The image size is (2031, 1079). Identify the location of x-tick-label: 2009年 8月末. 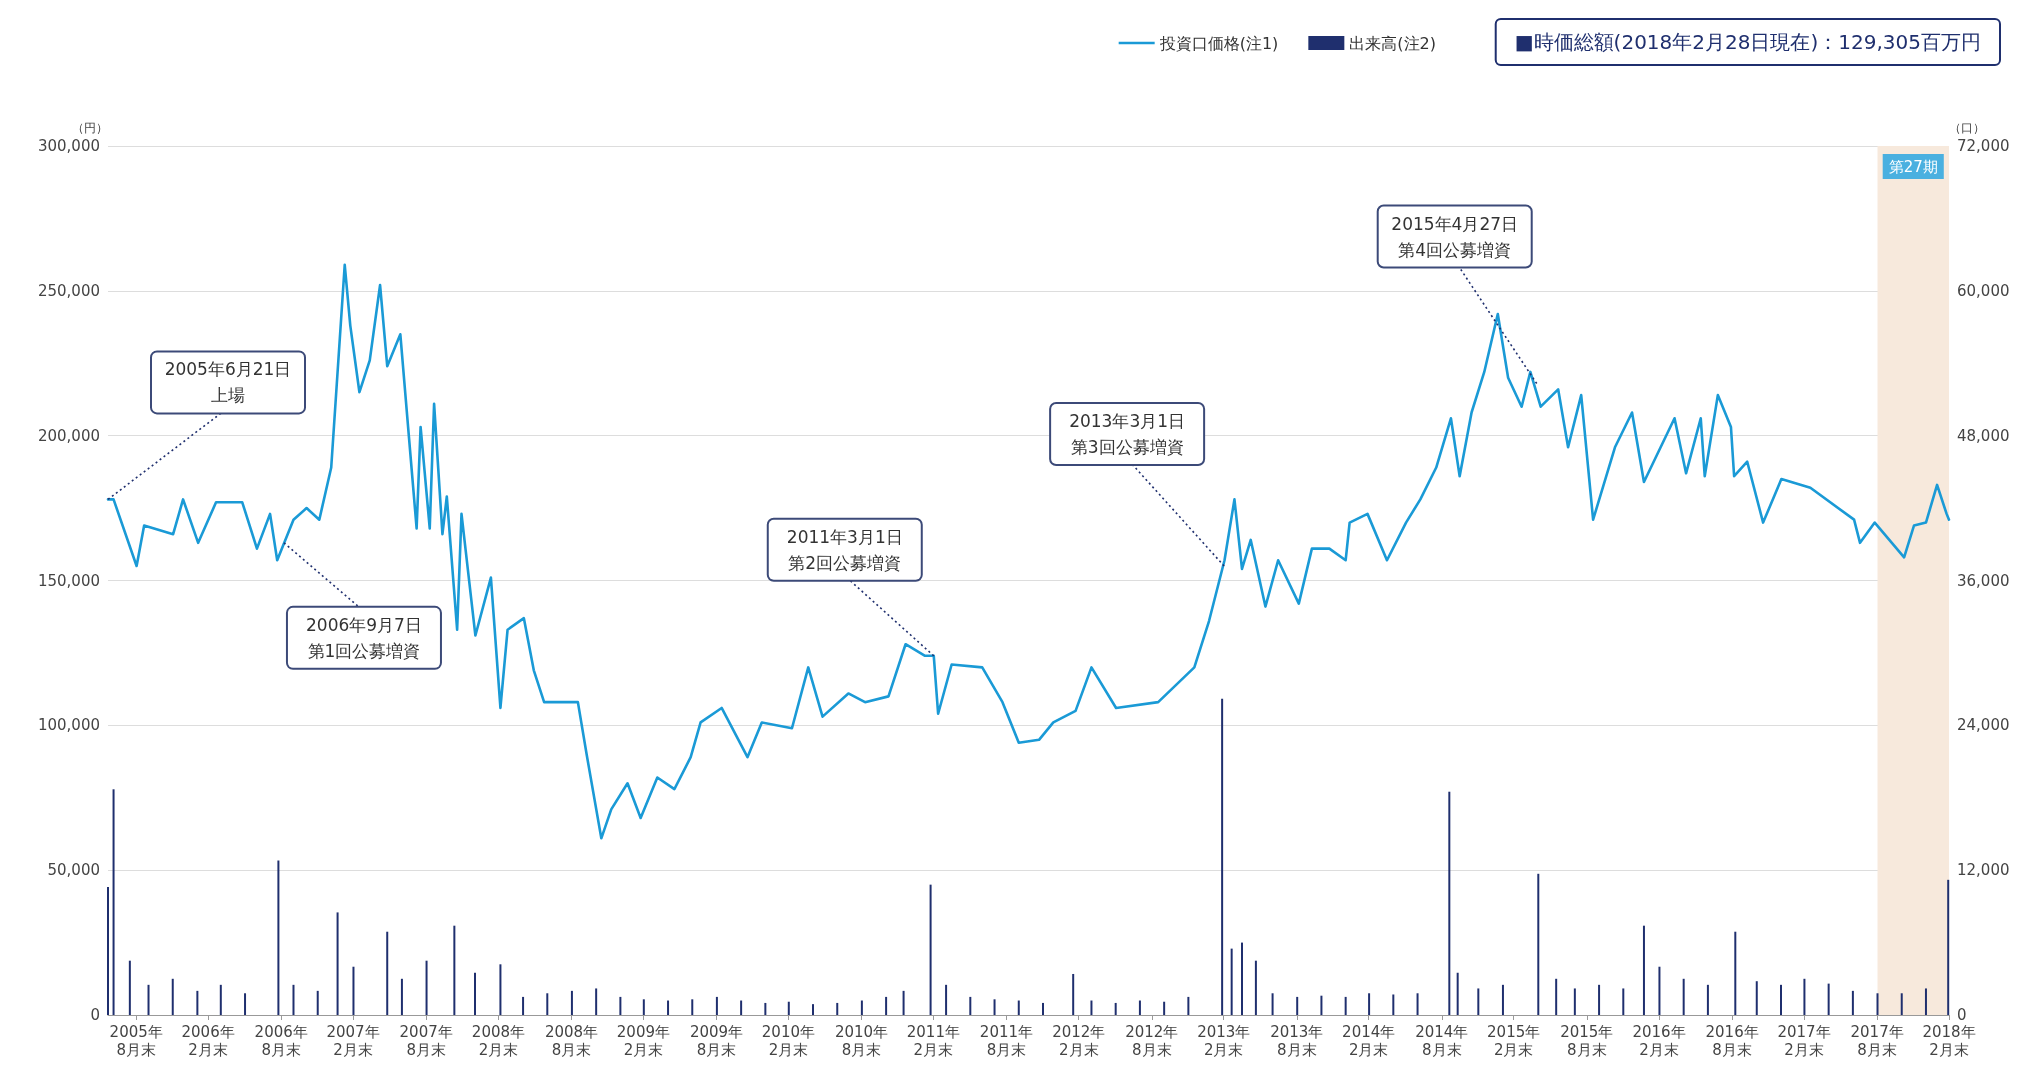
(716, 1041).